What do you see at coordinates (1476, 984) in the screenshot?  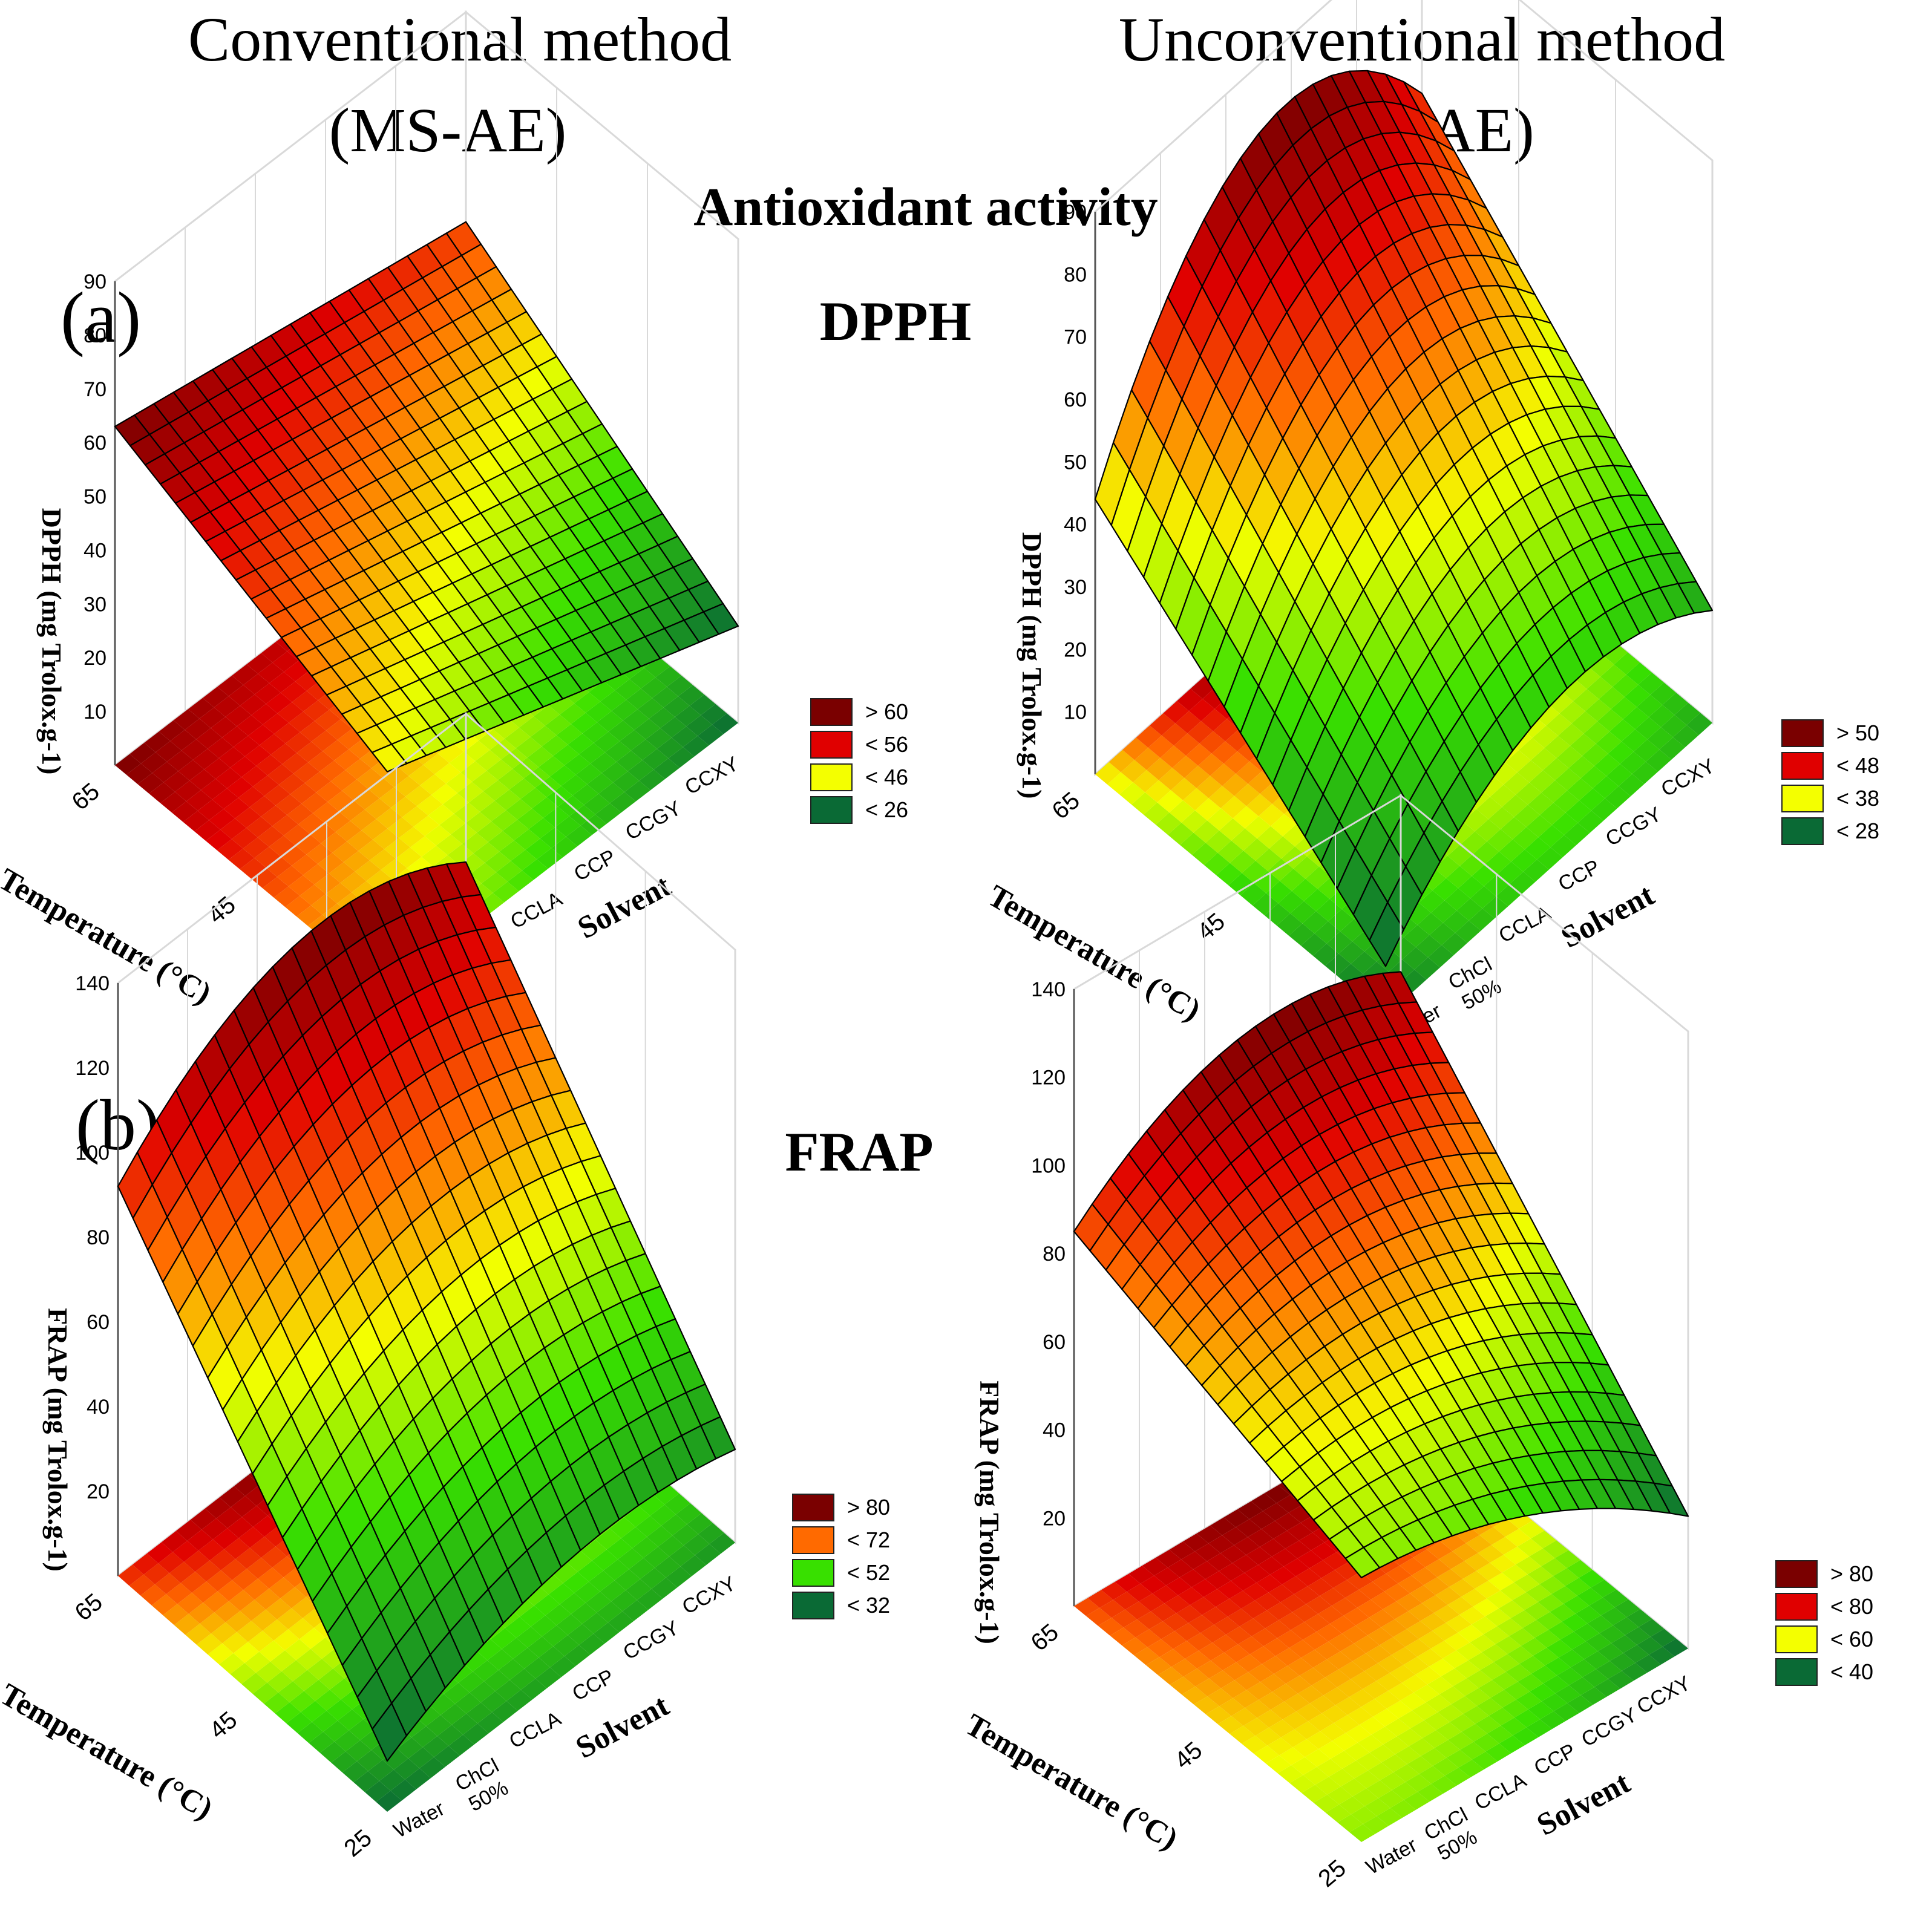 I see `solvent-tick-label: ChCl50%` at bounding box center [1476, 984].